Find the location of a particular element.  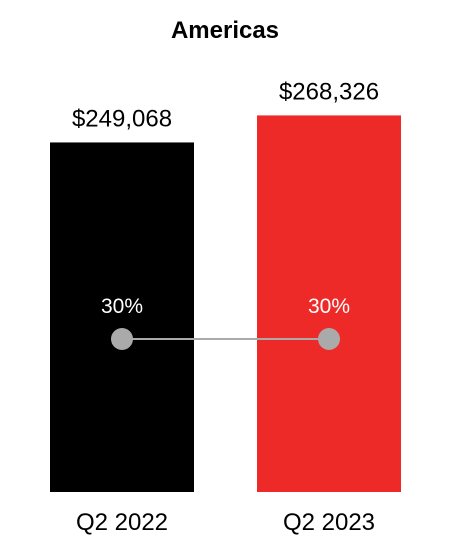

bar-value-labels: $249,068 $268,326 is located at coordinates (225, 105).